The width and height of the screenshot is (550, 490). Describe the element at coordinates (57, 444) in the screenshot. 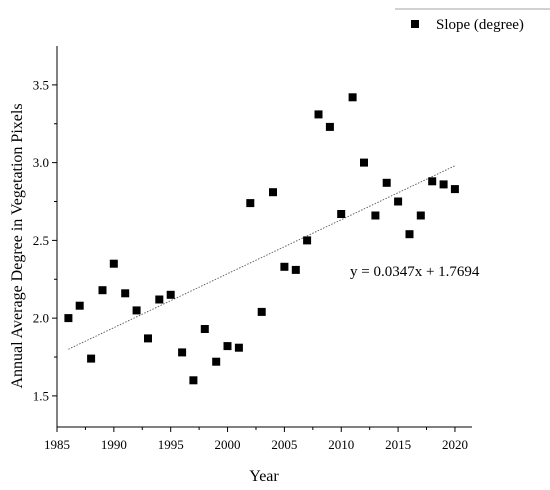

I see `x-tick-label: 1985` at that location.